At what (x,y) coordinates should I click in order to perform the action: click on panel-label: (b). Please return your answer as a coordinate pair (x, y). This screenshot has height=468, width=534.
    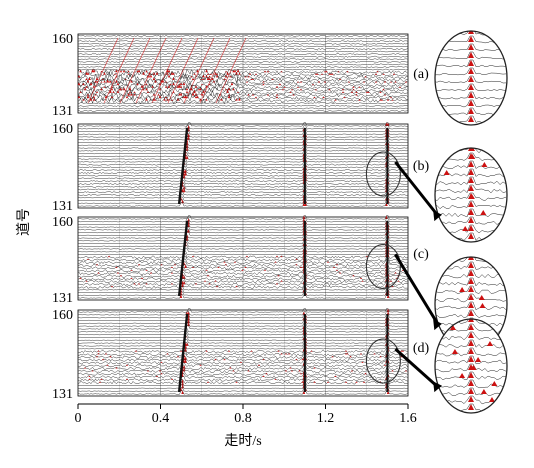
    Looking at the image, I should click on (421, 166).